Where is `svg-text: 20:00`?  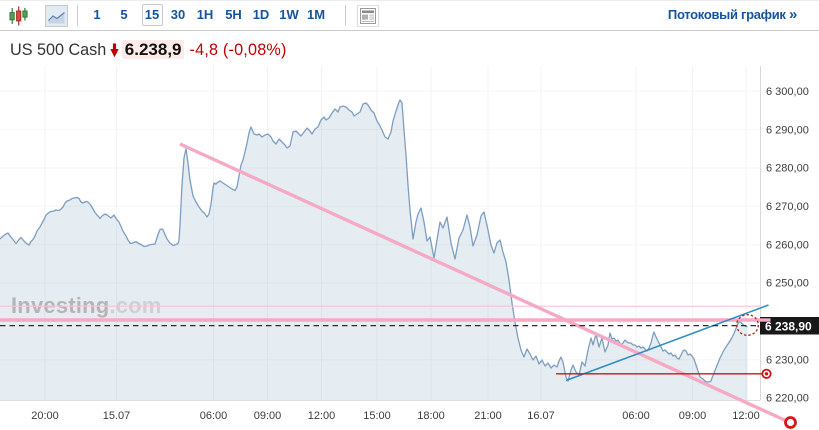 svg-text: 20:00 is located at coordinates (45, 416).